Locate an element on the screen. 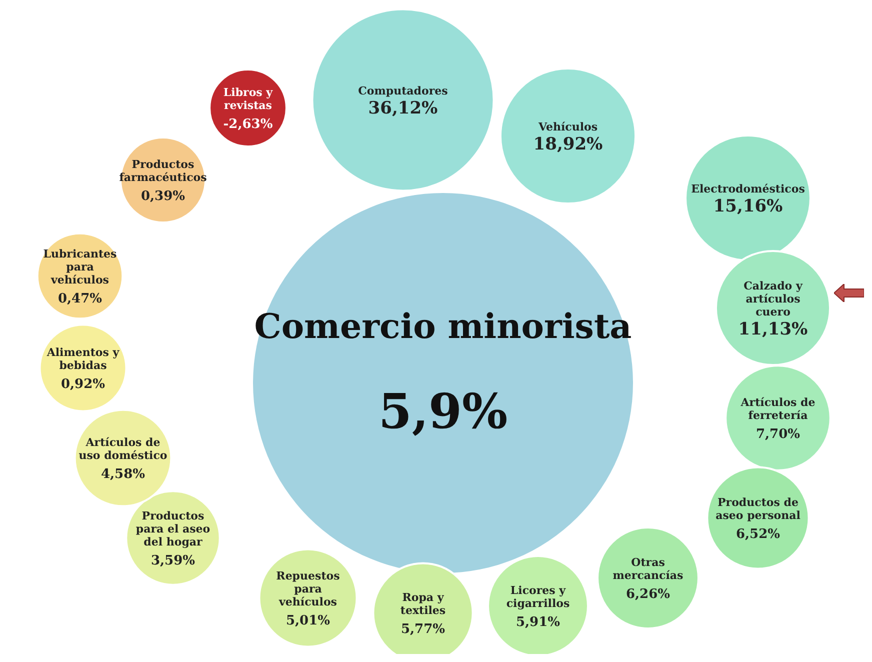 The image size is (872, 662). category-label: Ropa y textiles is located at coordinates (423, 604).